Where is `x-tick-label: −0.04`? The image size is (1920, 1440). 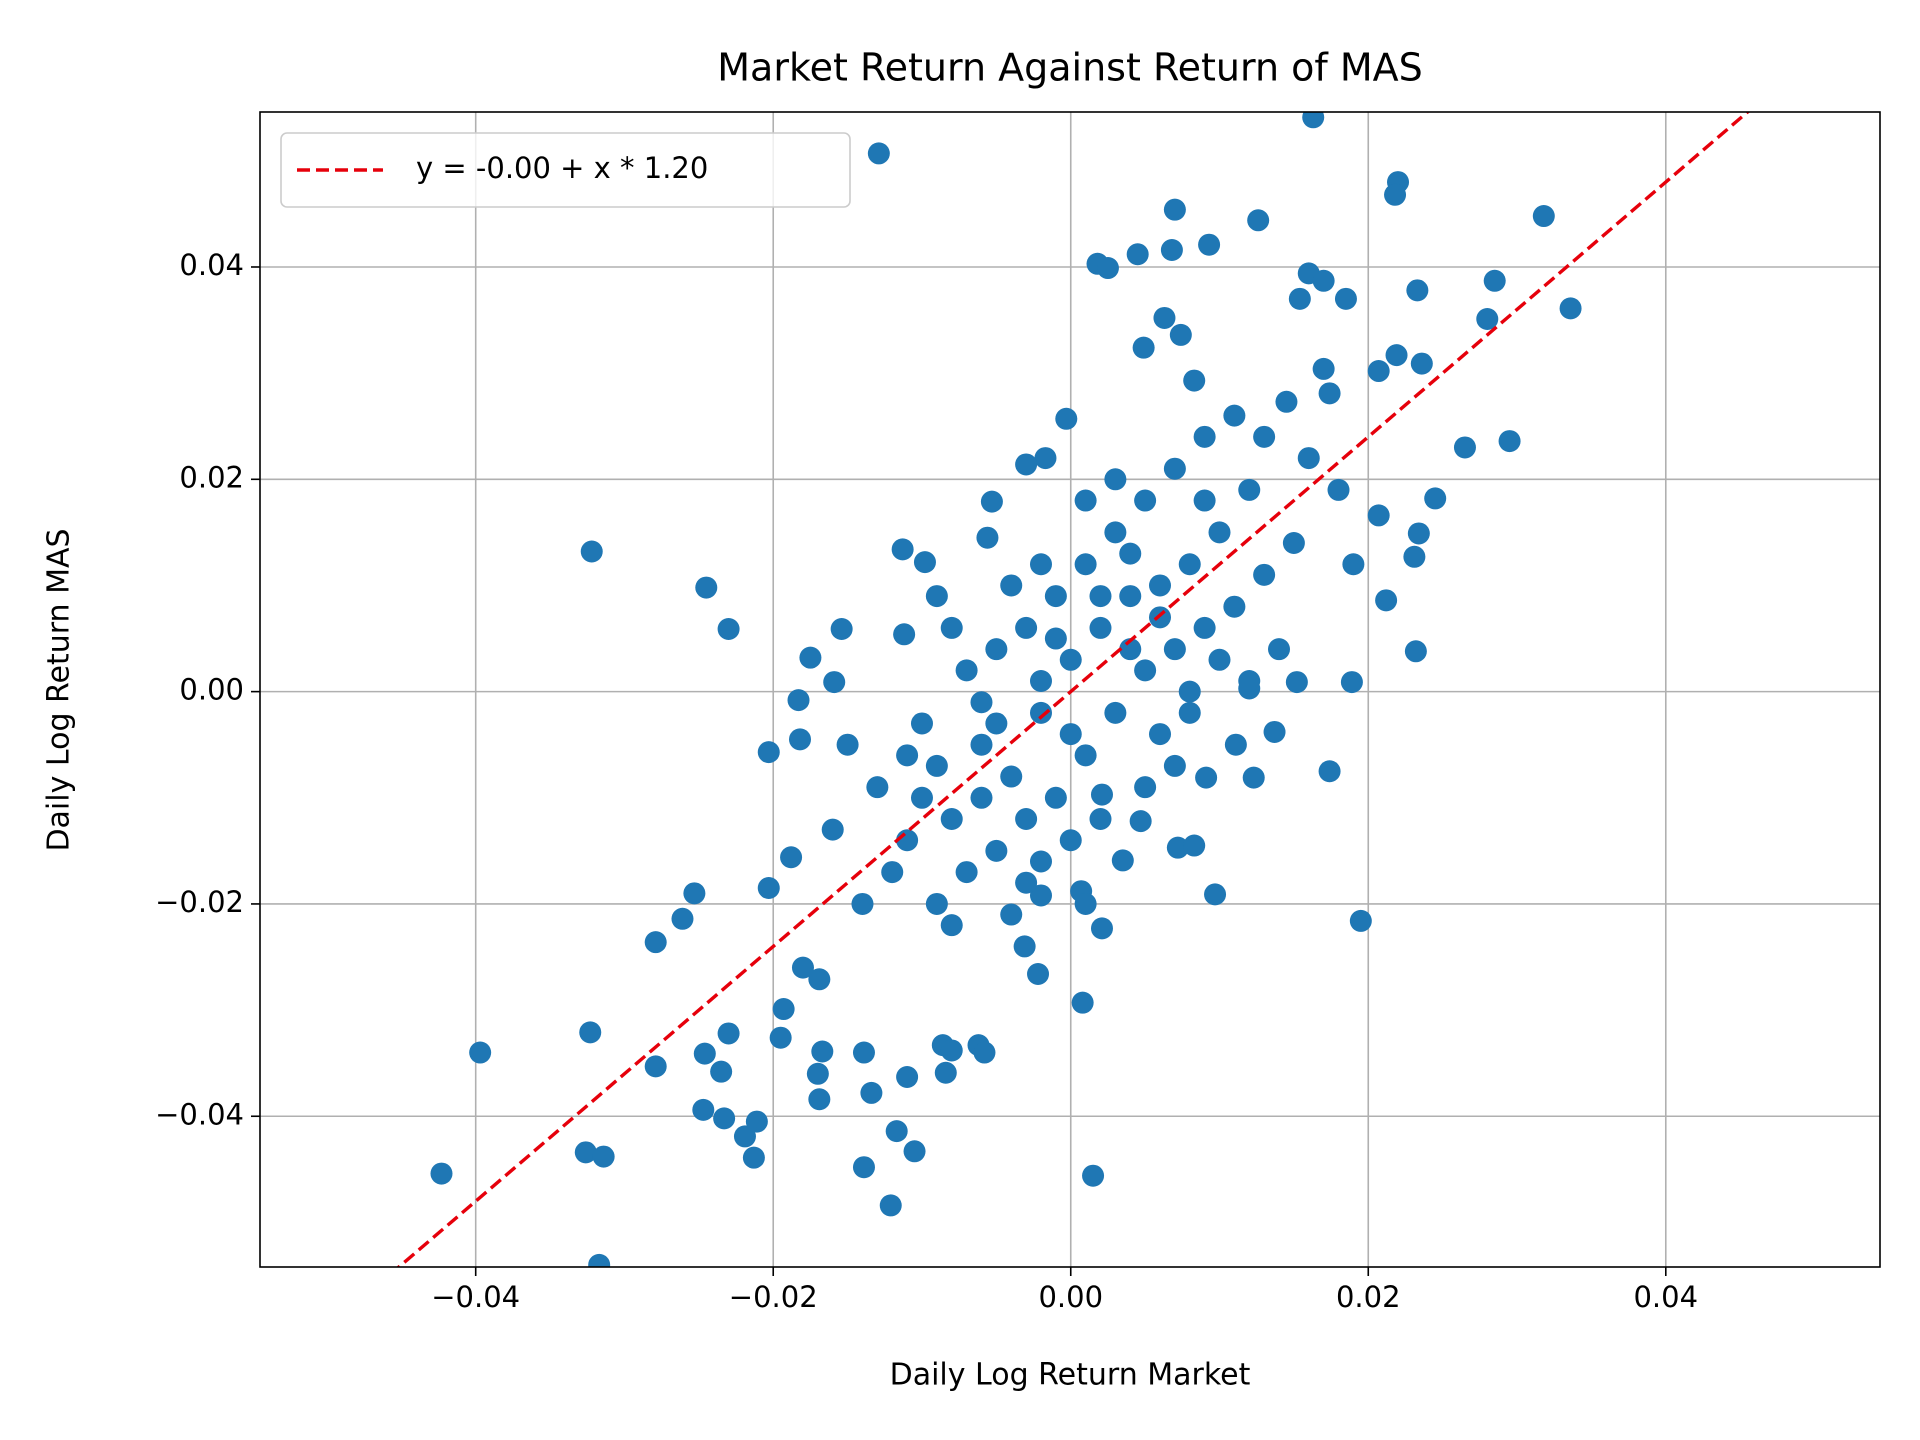 x-tick-label: −0.04 is located at coordinates (475, 1297).